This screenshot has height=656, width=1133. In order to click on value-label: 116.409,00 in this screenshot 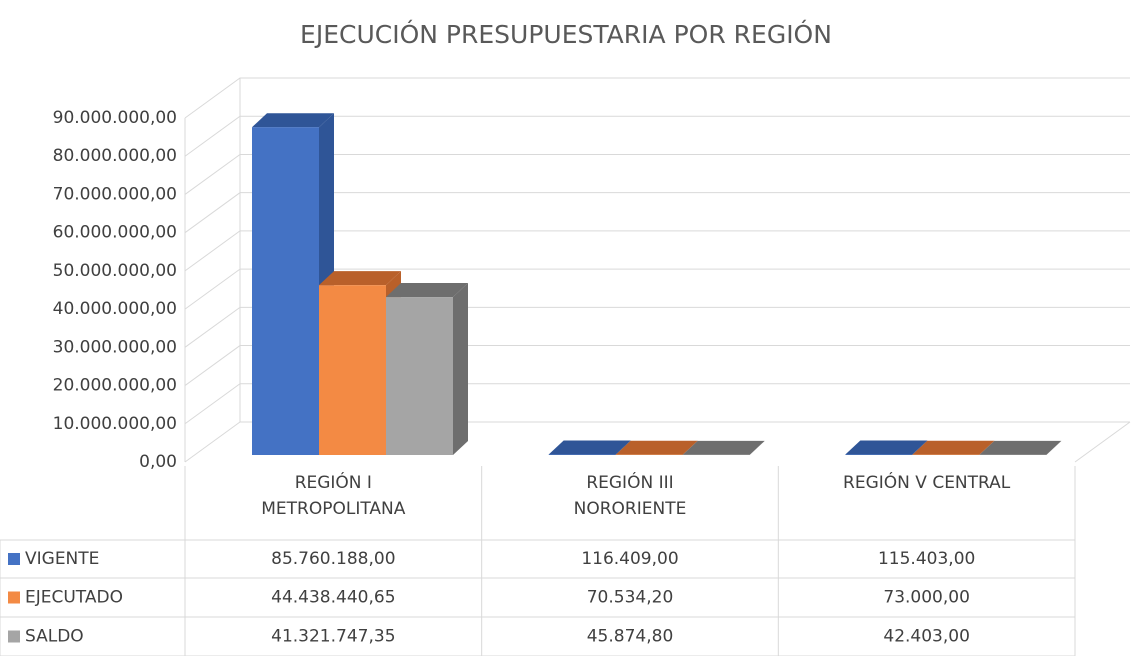, I will do `click(629, 559)`.